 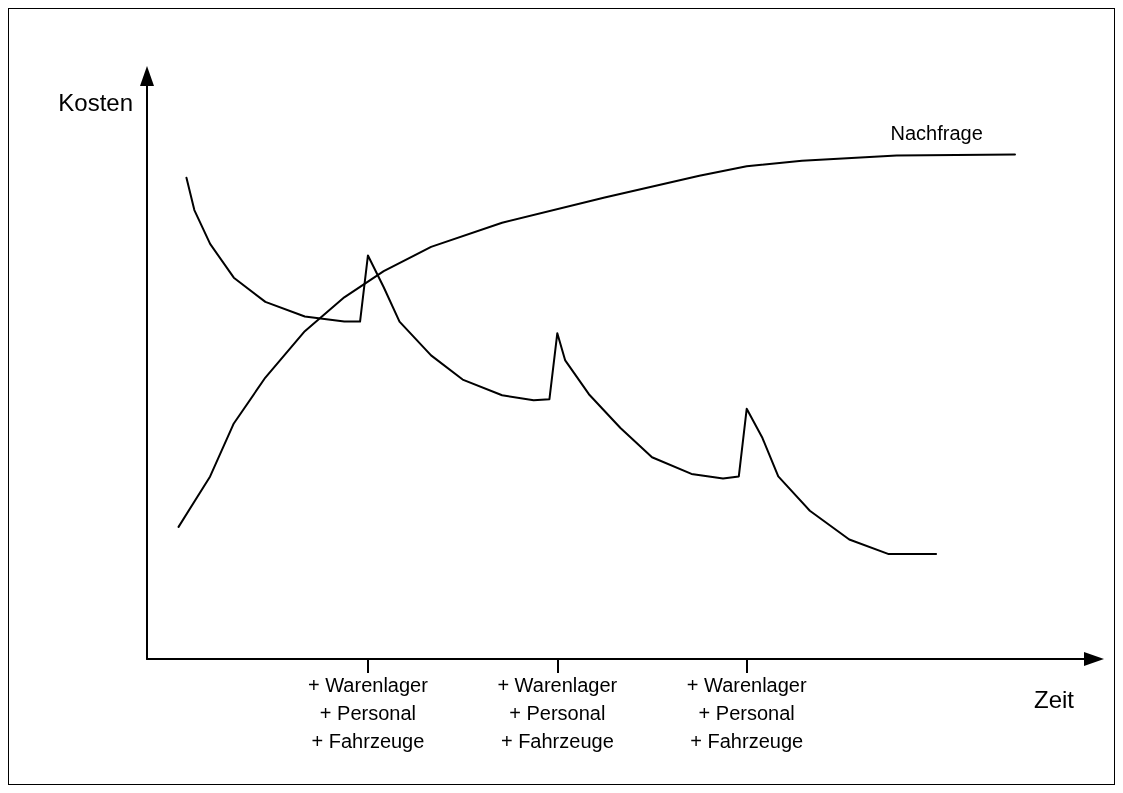 What do you see at coordinates (1054, 699) in the screenshot?
I see `x-axis-title: Zeit` at bounding box center [1054, 699].